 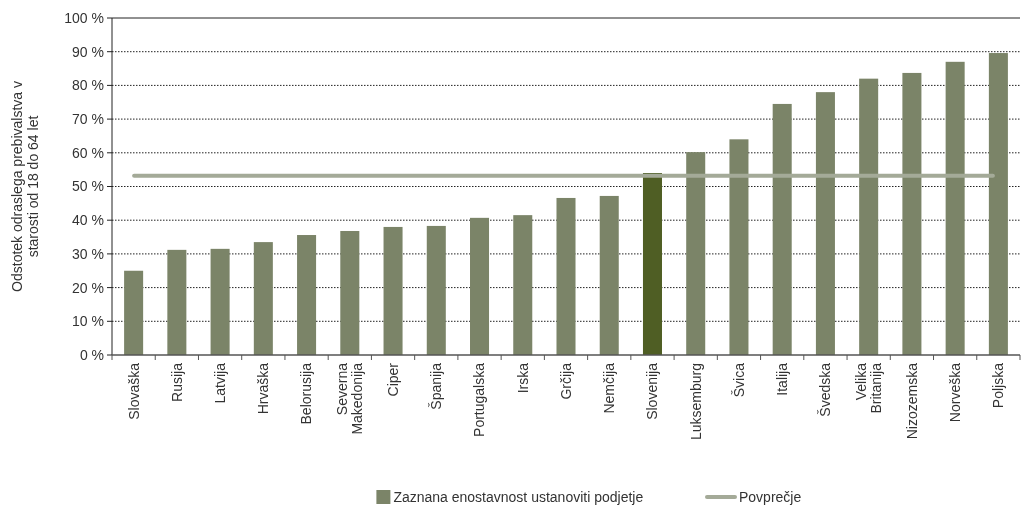 I want to click on x-tick-label: Luksemburg, so click(x=695, y=402).